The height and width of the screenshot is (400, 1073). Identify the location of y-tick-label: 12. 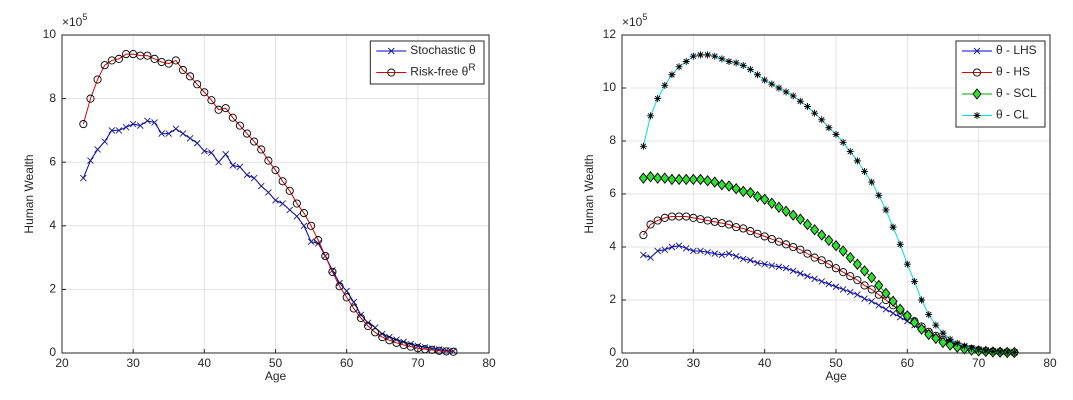
(610, 34).